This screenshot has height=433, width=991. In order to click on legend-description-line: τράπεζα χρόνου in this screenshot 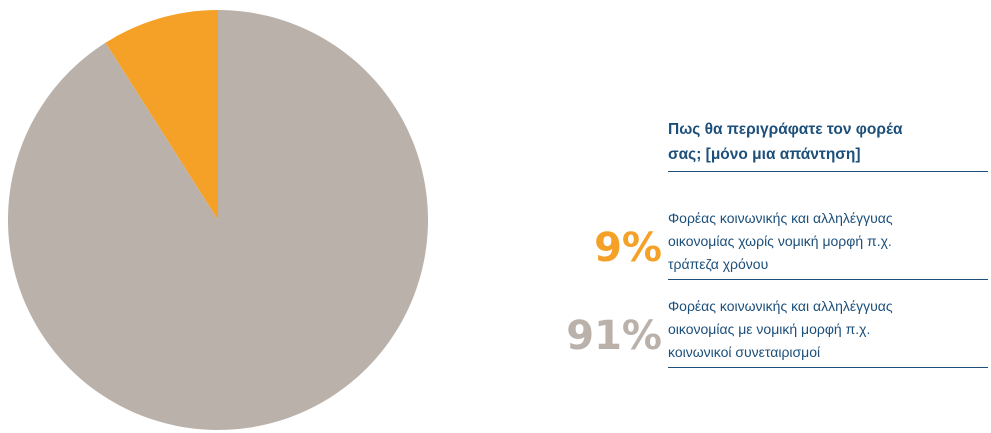, I will do `click(718, 264)`.